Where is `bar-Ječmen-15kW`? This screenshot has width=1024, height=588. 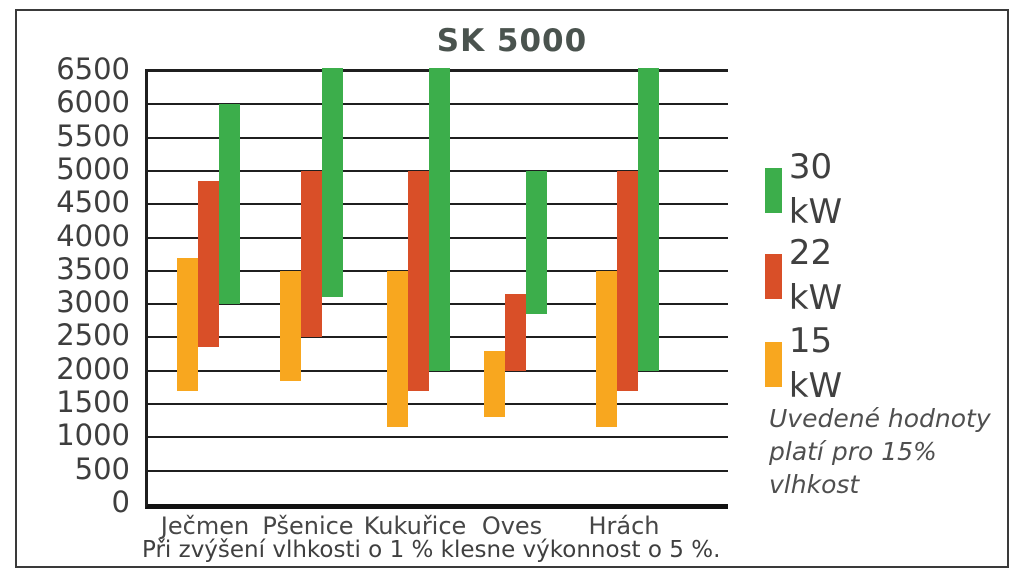 bar-Ječmen-15kW is located at coordinates (187, 324).